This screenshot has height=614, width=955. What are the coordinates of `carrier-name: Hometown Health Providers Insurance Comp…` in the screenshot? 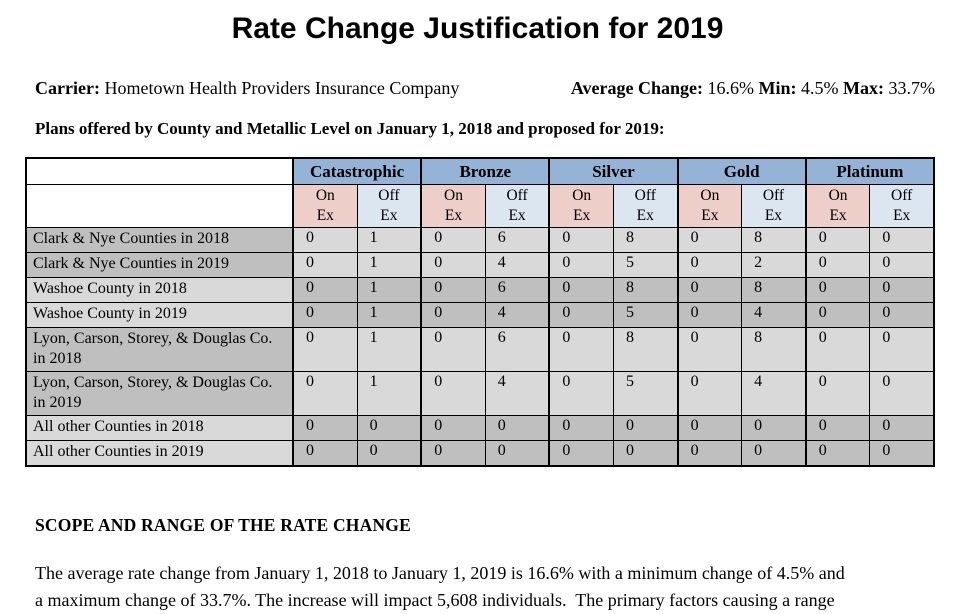 It's located at (282, 88).